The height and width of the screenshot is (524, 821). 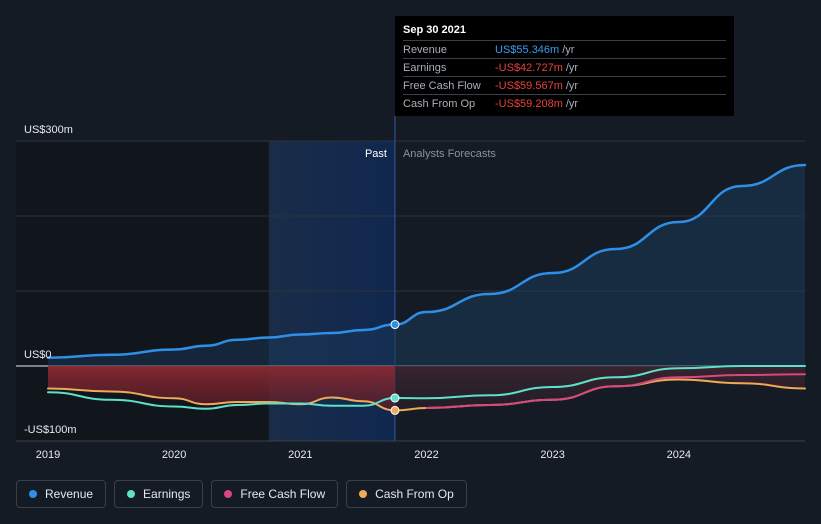 I want to click on revenue-dot-icon, so click(x=33, y=494).